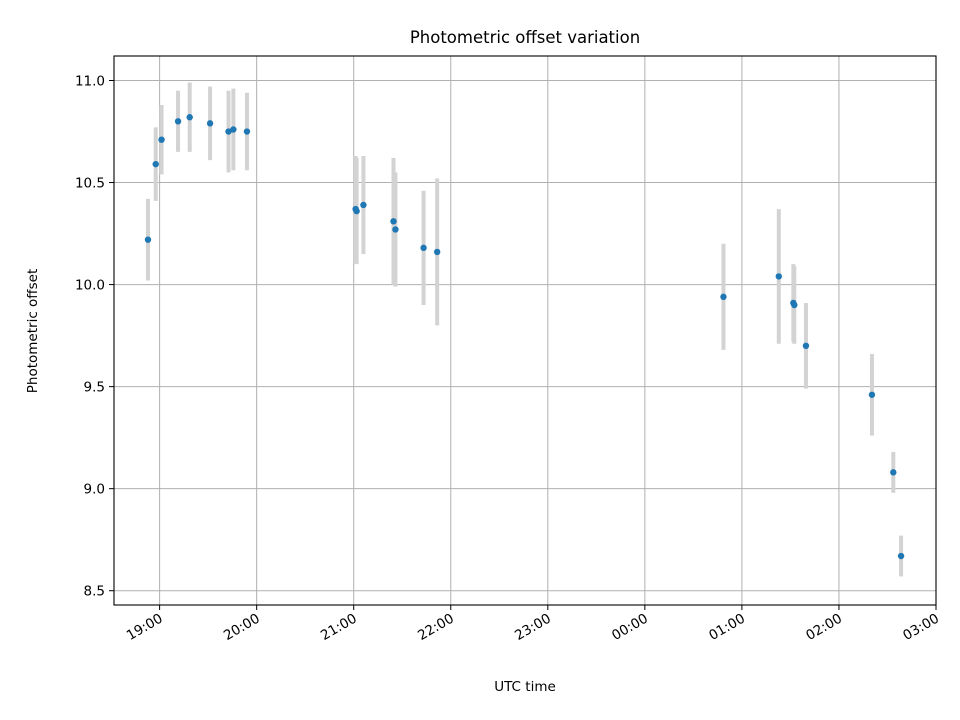  I want to click on y-tick-label: 9.5, so click(94, 388).